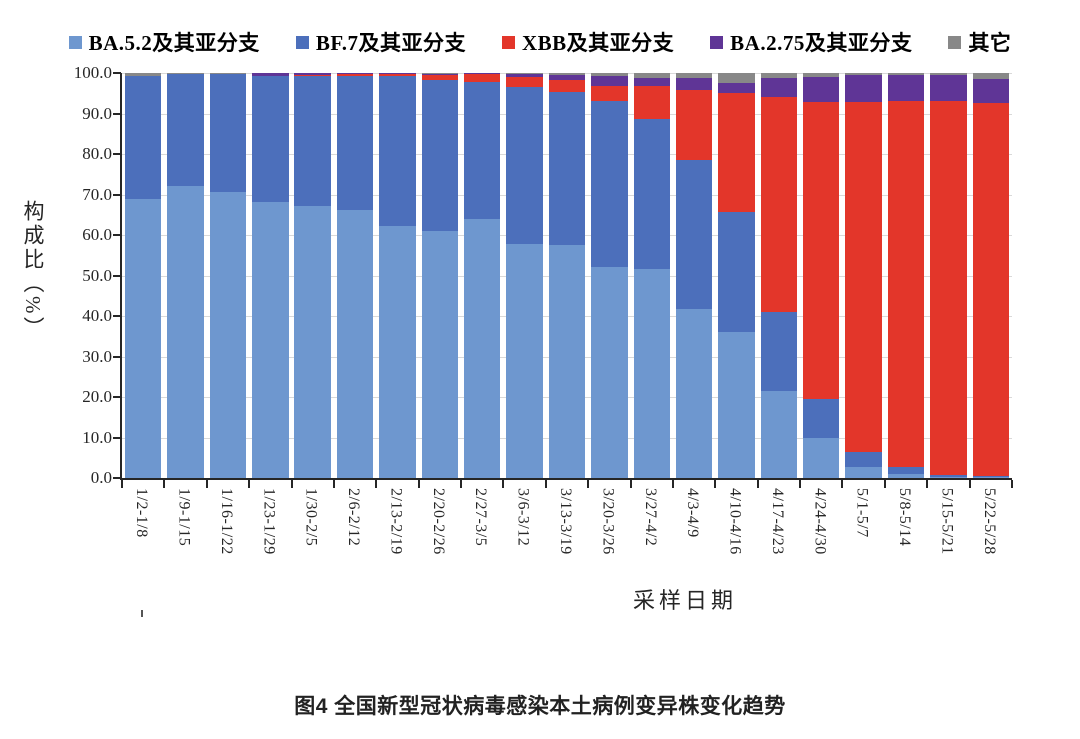 The image size is (1080, 739). What do you see at coordinates (650, 517) in the screenshot?
I see `x-tick-label: 3/27-4/2` at bounding box center [650, 517].